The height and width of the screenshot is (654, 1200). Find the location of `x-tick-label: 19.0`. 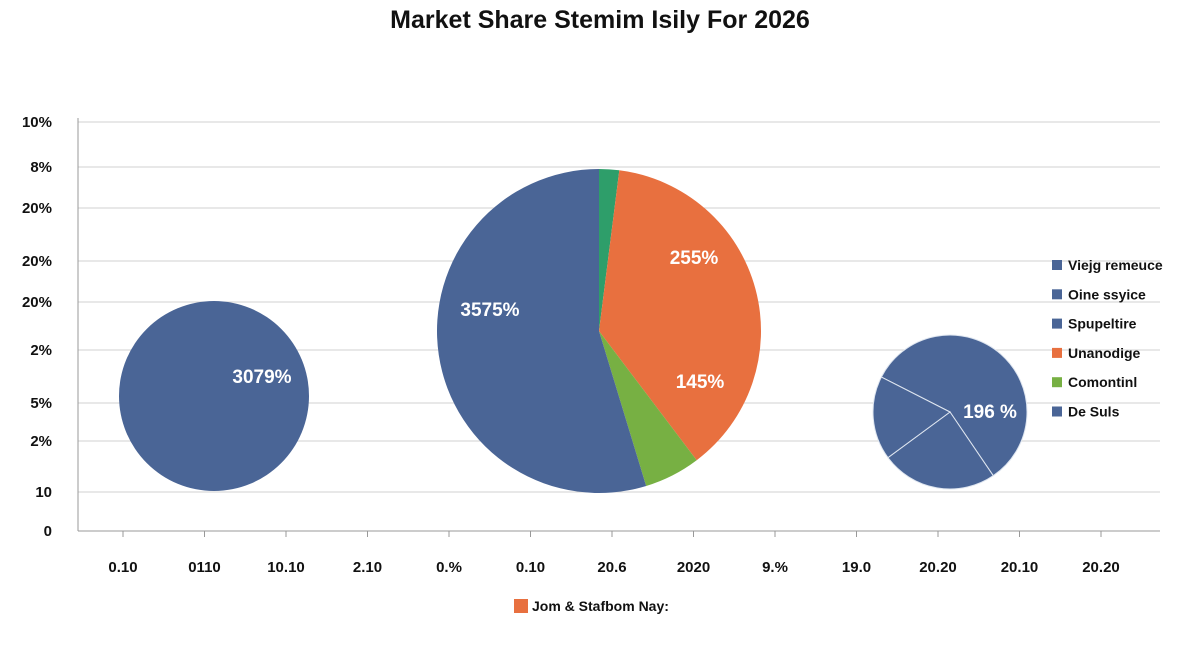

x-tick-label: 19.0 is located at coordinates (856, 567).